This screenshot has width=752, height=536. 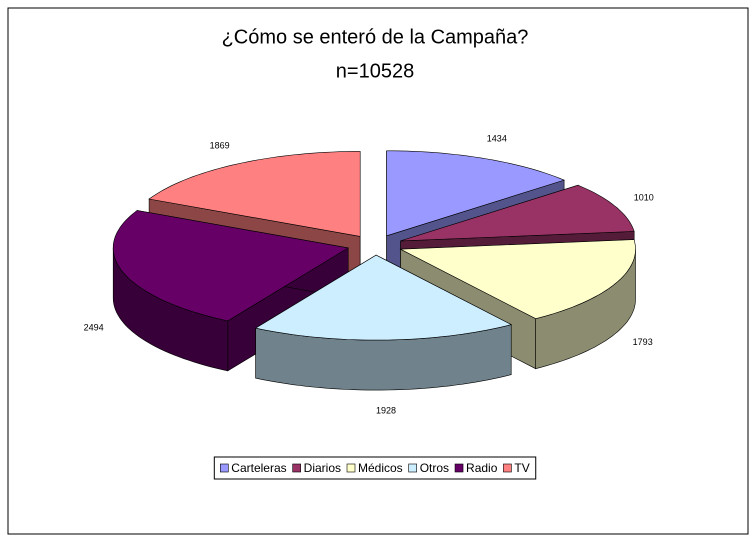 I want to click on legend-label: Médicos, so click(x=380, y=468).